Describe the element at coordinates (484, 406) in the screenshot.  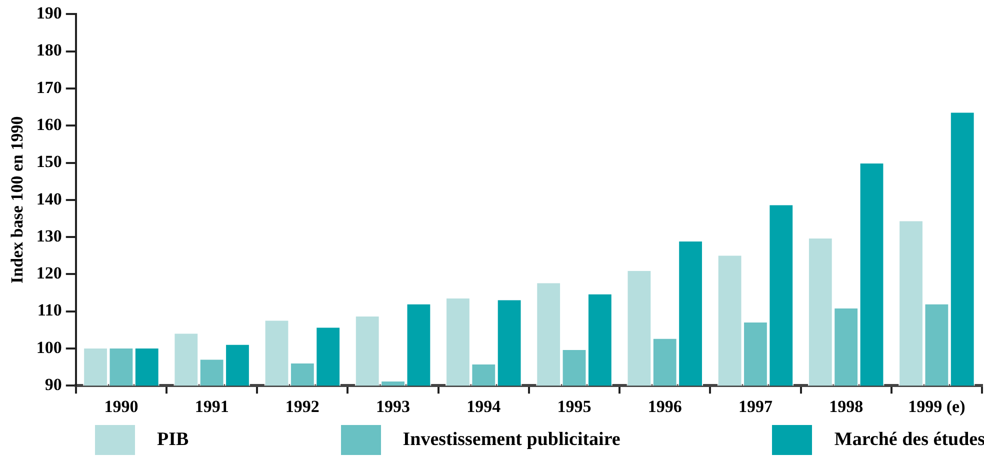
I see `x-tick-label: 1994` at that location.